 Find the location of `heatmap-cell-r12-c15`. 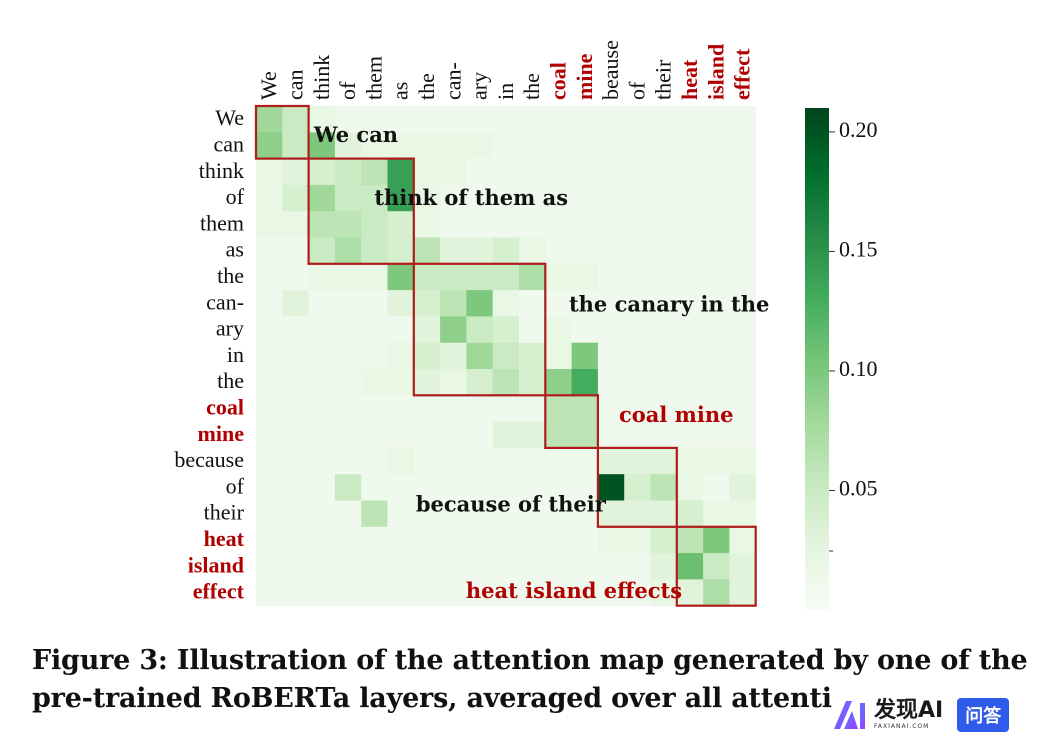

heatmap-cell-r12-c15 is located at coordinates (664, 435).